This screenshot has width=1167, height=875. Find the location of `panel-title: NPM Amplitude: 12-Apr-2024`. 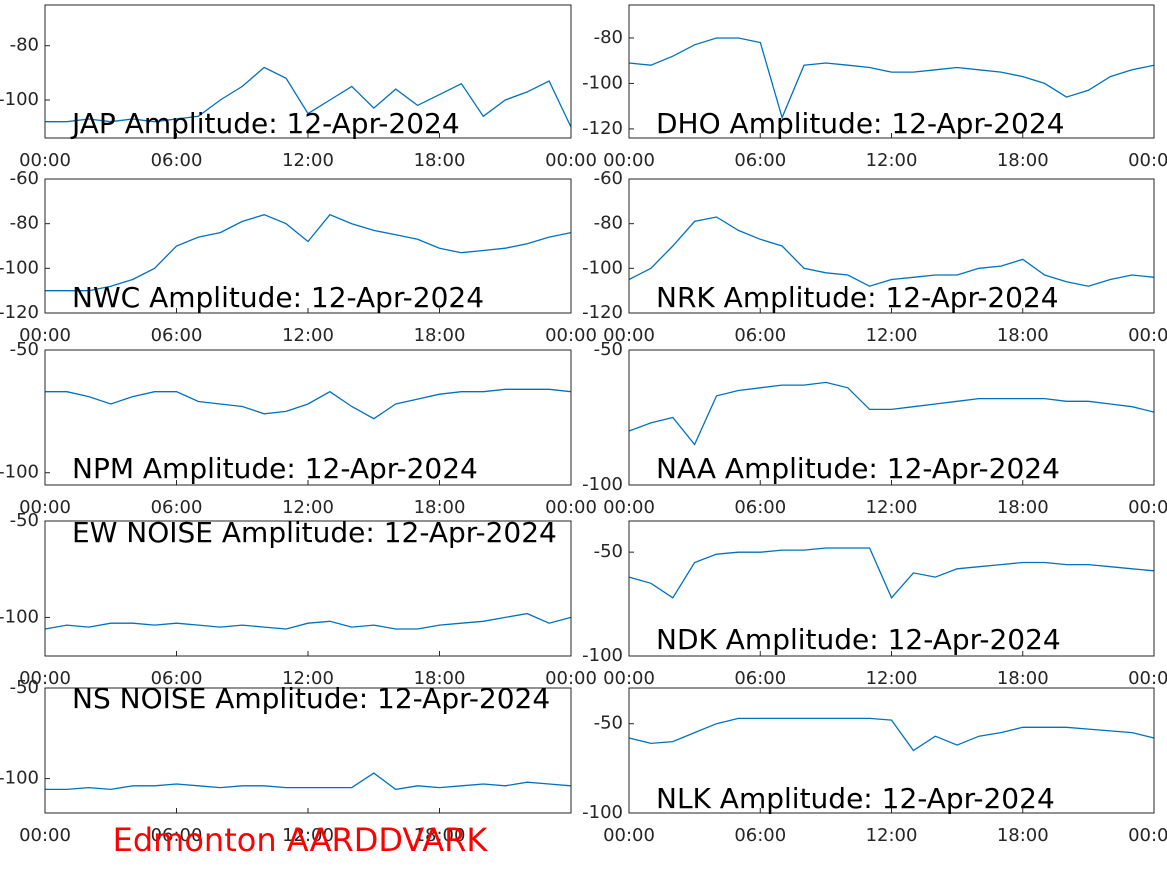

panel-title: NPM Amplitude: 12-Apr-2024 is located at coordinates (275, 468).